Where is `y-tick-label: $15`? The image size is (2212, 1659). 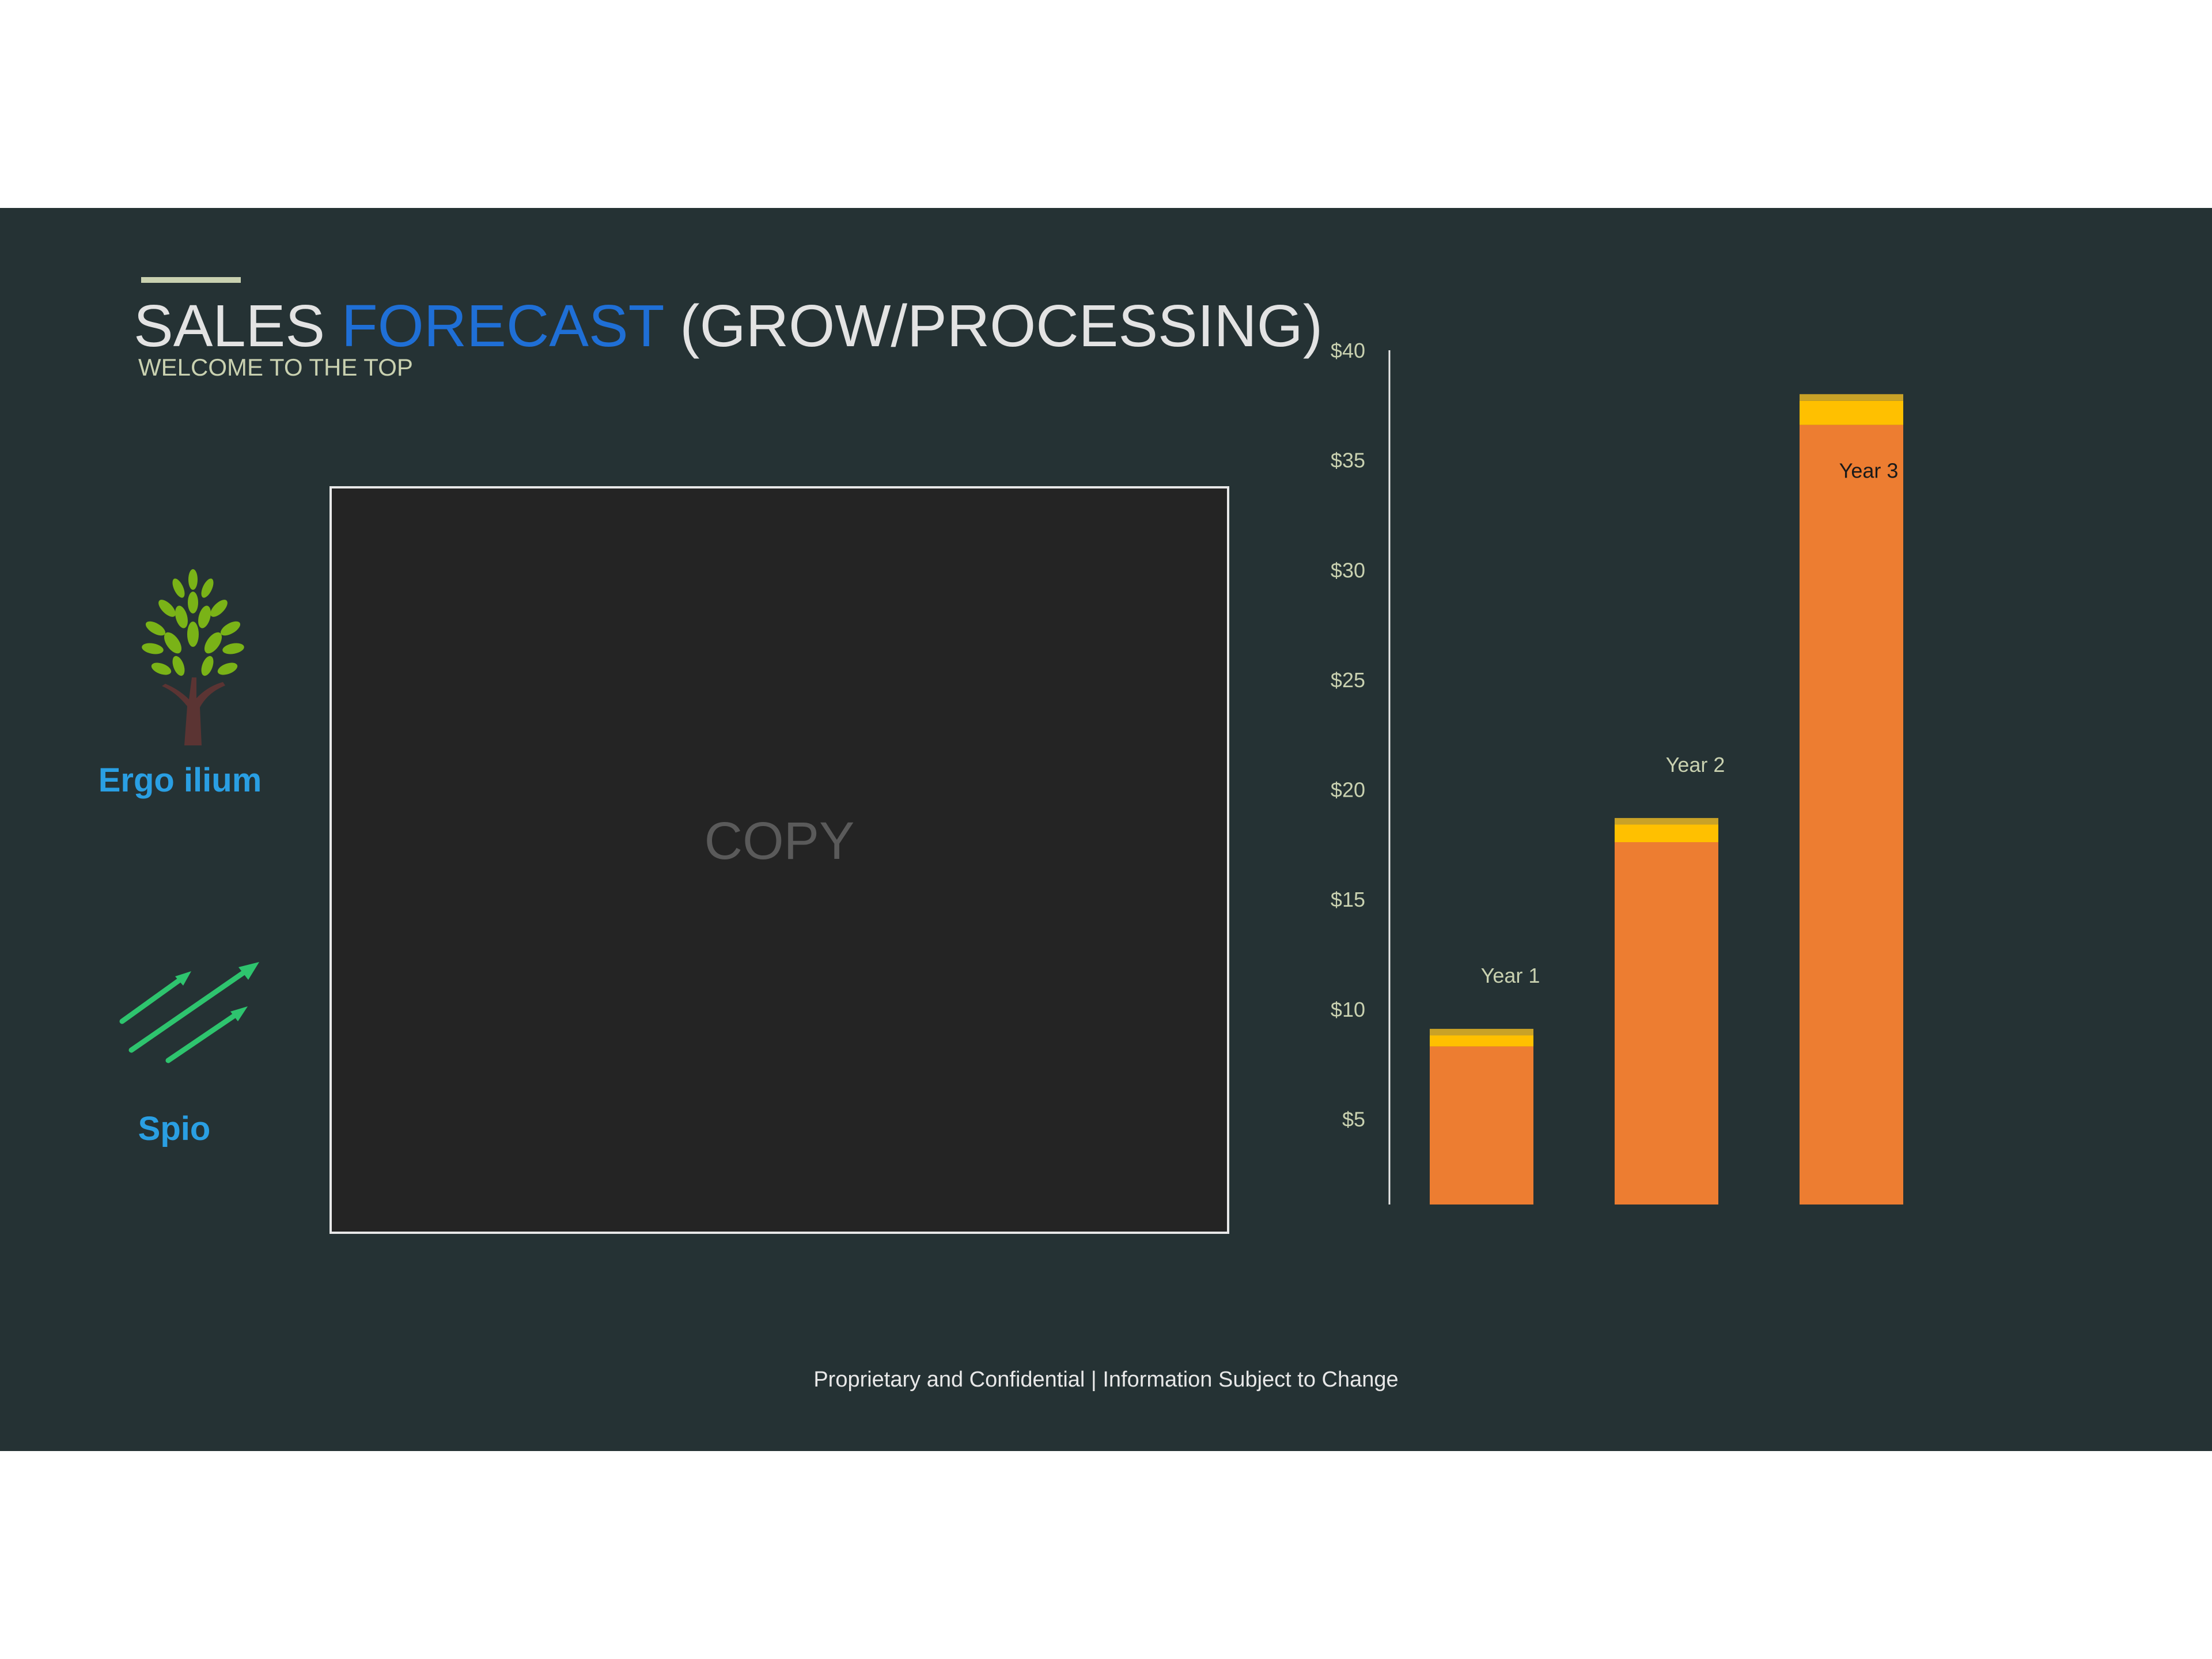 y-tick-label: $15 is located at coordinates (1348, 899).